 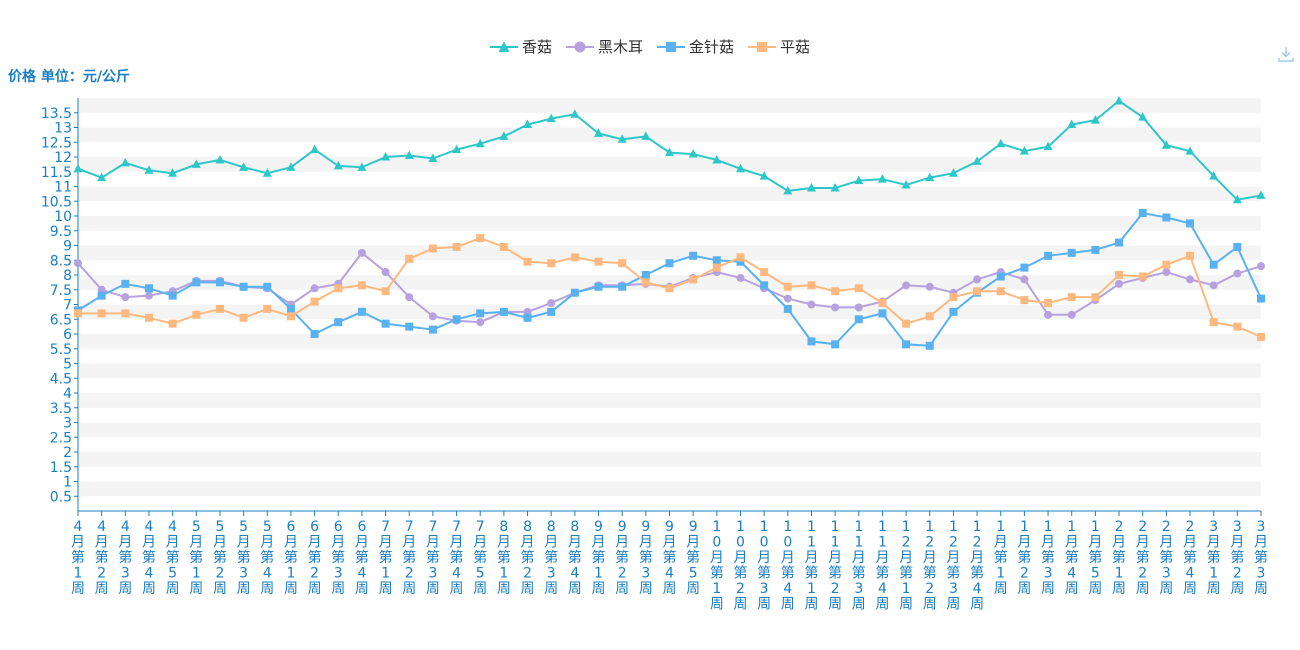 I want to click on series-line, so click(x=670, y=287).